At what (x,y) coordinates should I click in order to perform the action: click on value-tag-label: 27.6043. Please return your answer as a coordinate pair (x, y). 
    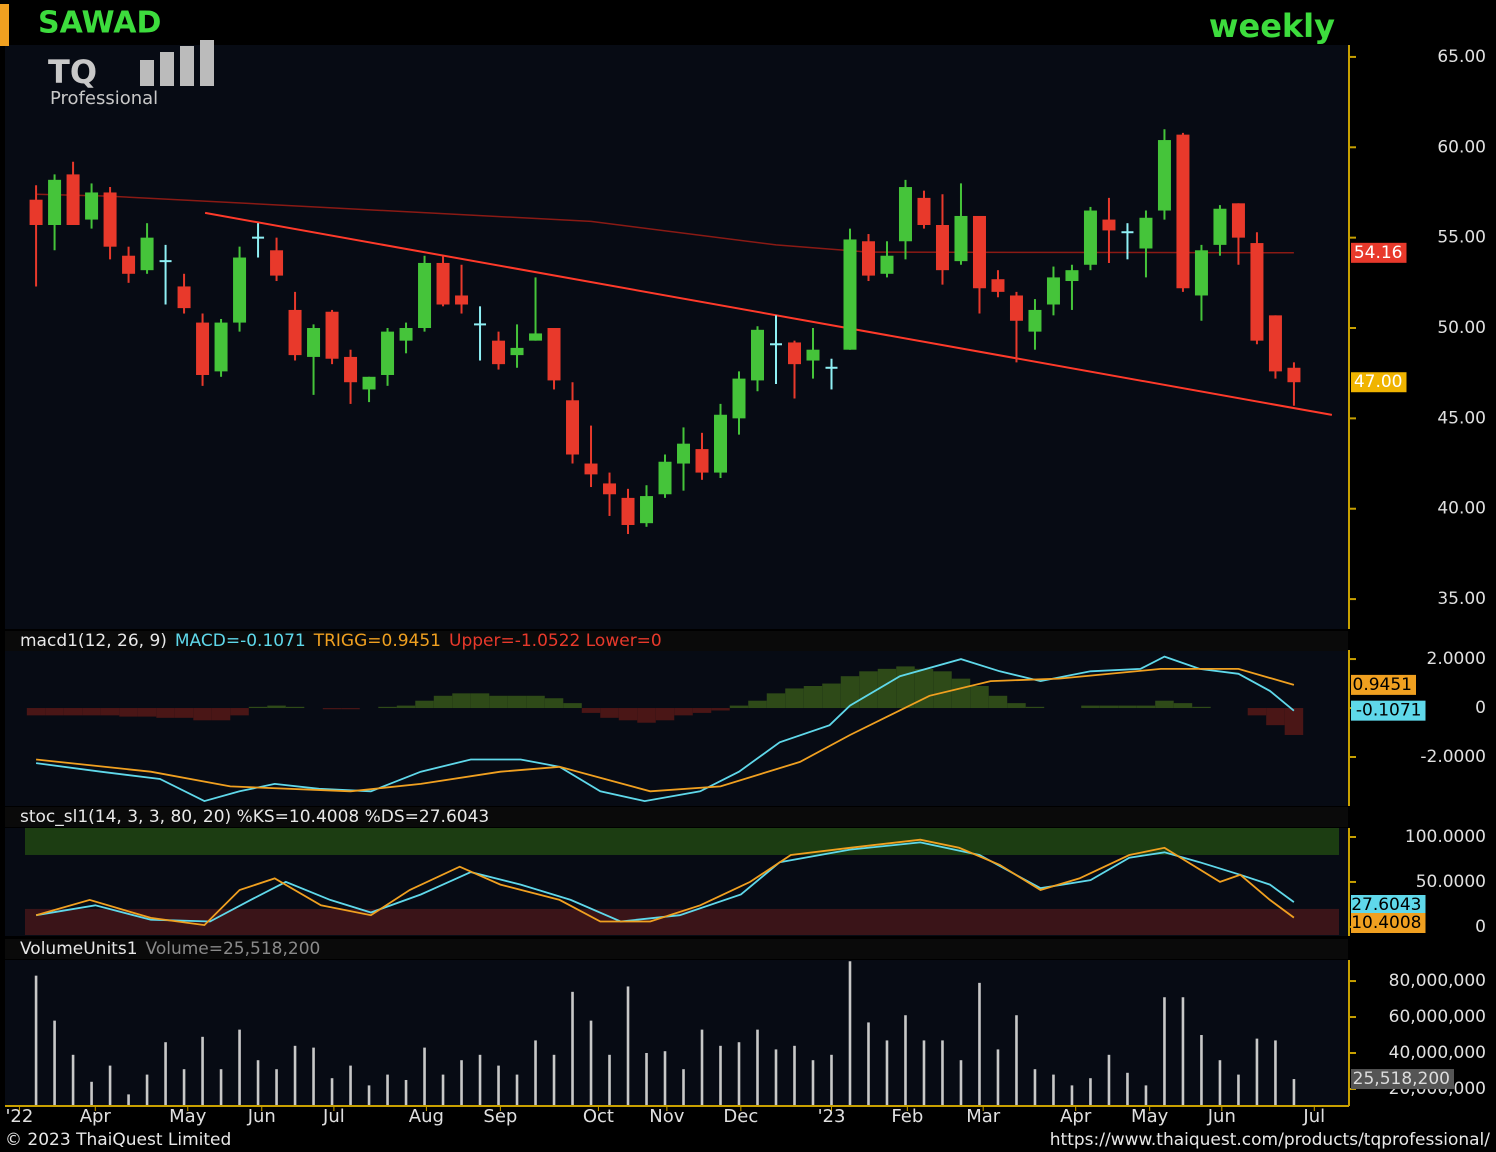
    Looking at the image, I should click on (1386, 905).